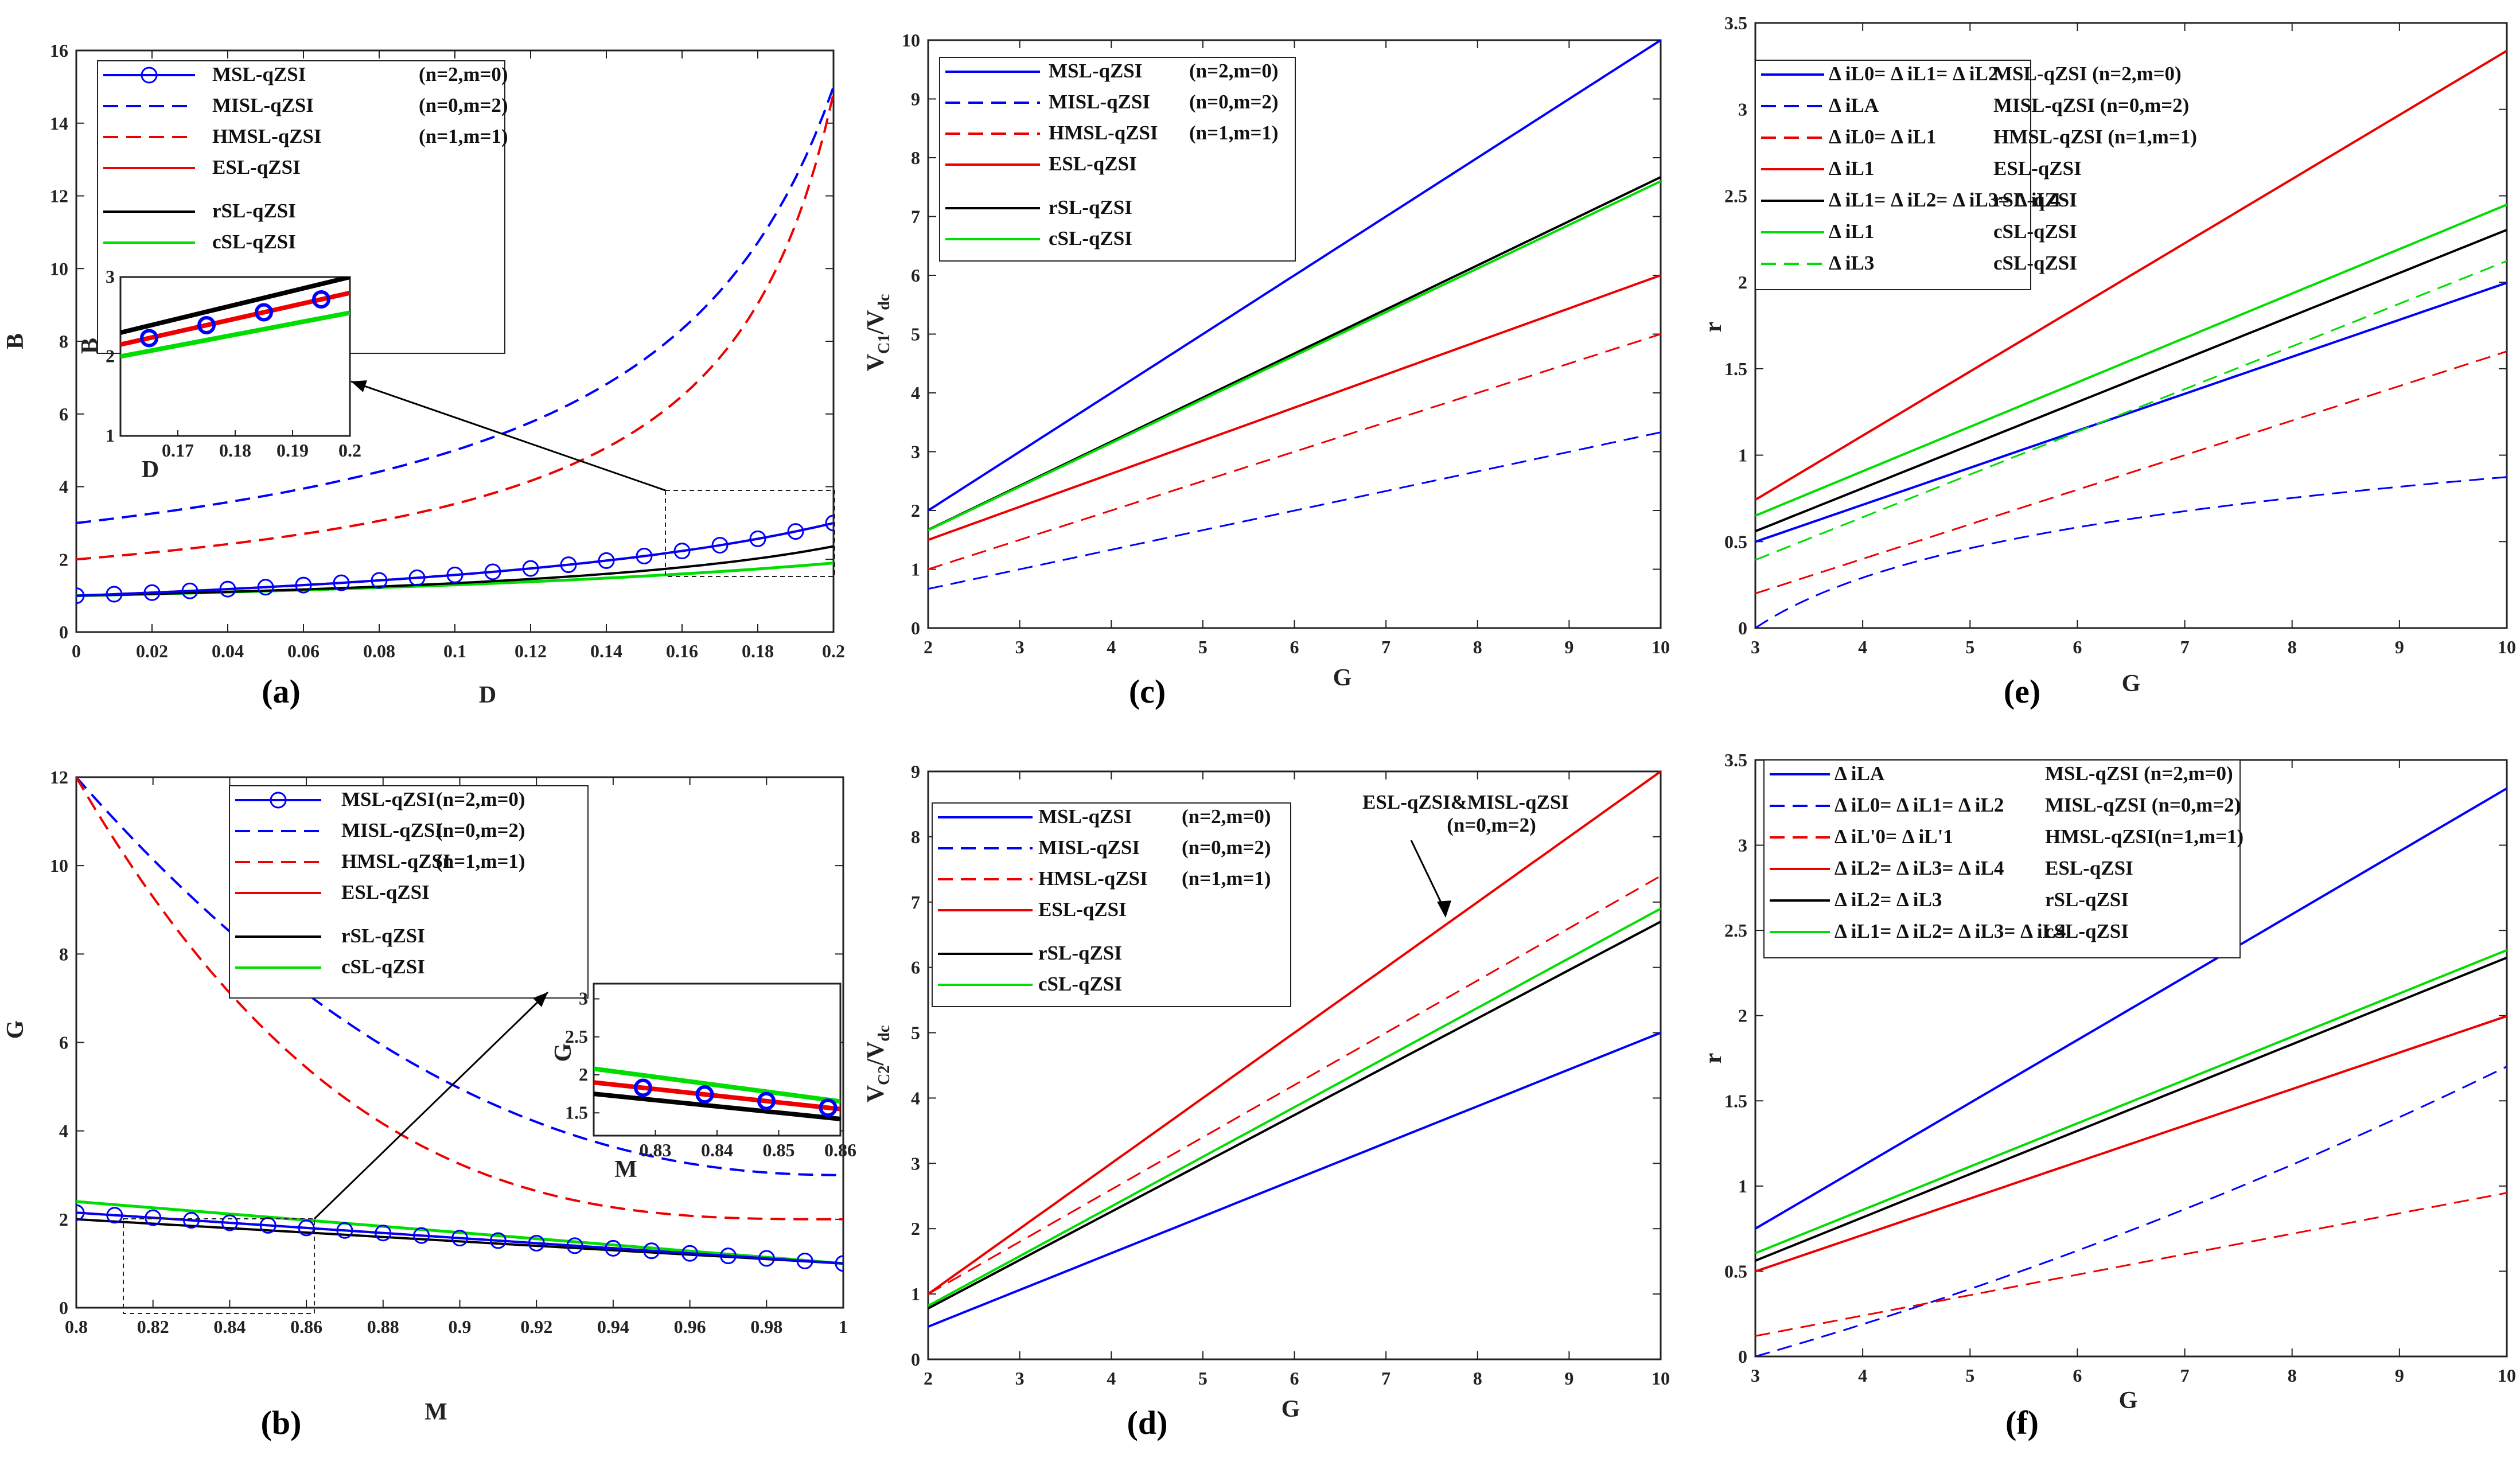 The width and height of the screenshot is (2520, 1462). Describe the element at coordinates (915, 902) in the screenshot. I see `y-tick-label: 7` at that location.